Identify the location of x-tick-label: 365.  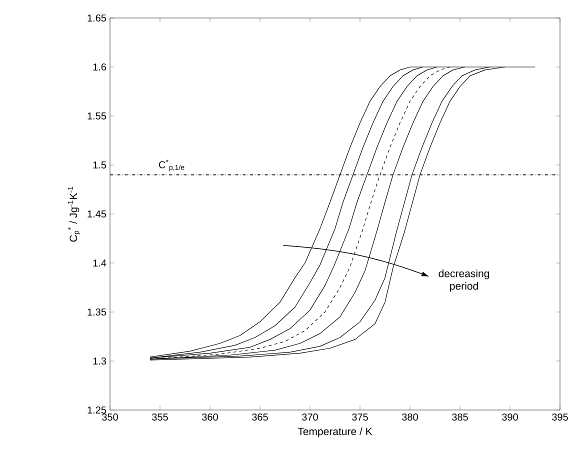
(260, 417).